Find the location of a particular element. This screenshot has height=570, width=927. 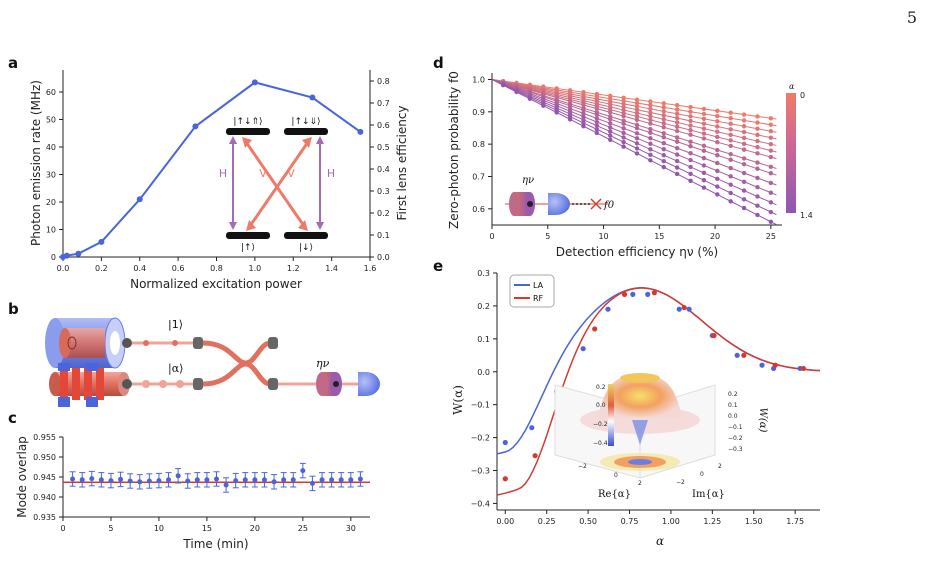

panel-e-xlabel: α is located at coordinates (660, 541).